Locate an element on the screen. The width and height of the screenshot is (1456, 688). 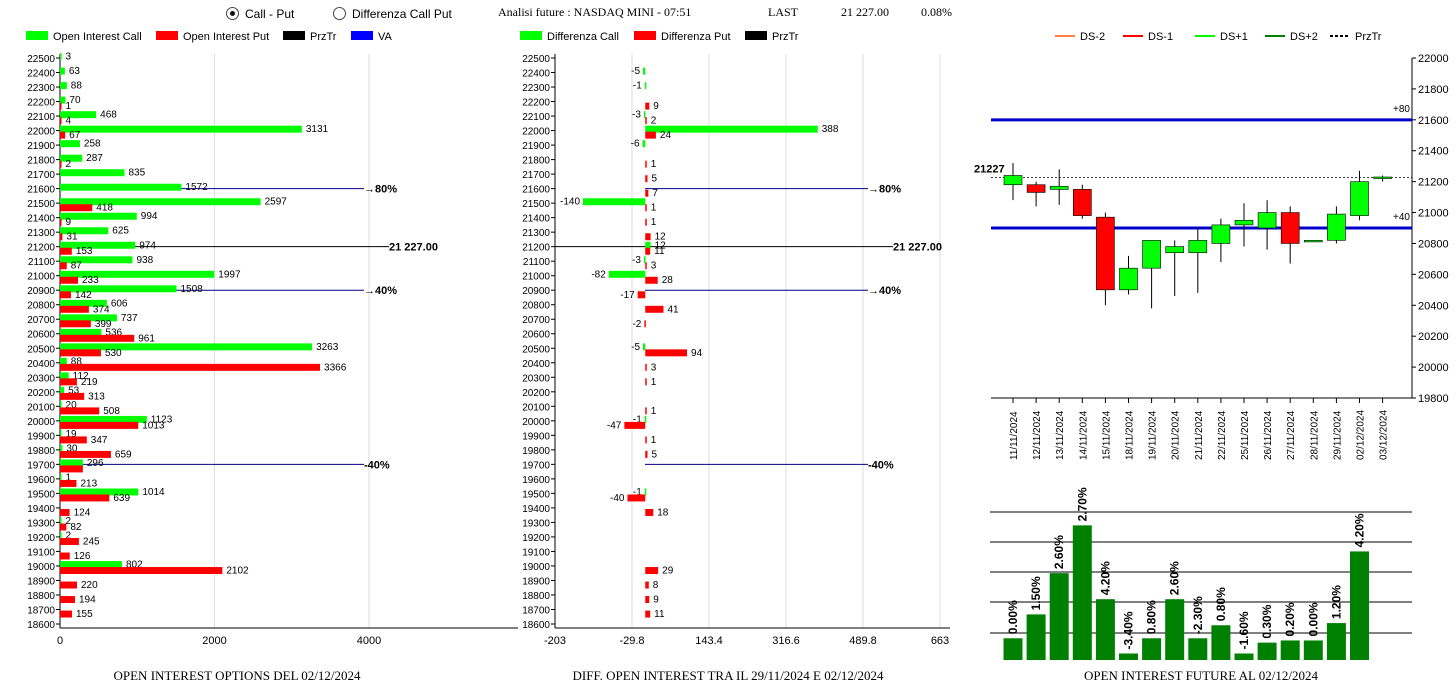
legend-label: DS+1 is located at coordinates (1234, 37).